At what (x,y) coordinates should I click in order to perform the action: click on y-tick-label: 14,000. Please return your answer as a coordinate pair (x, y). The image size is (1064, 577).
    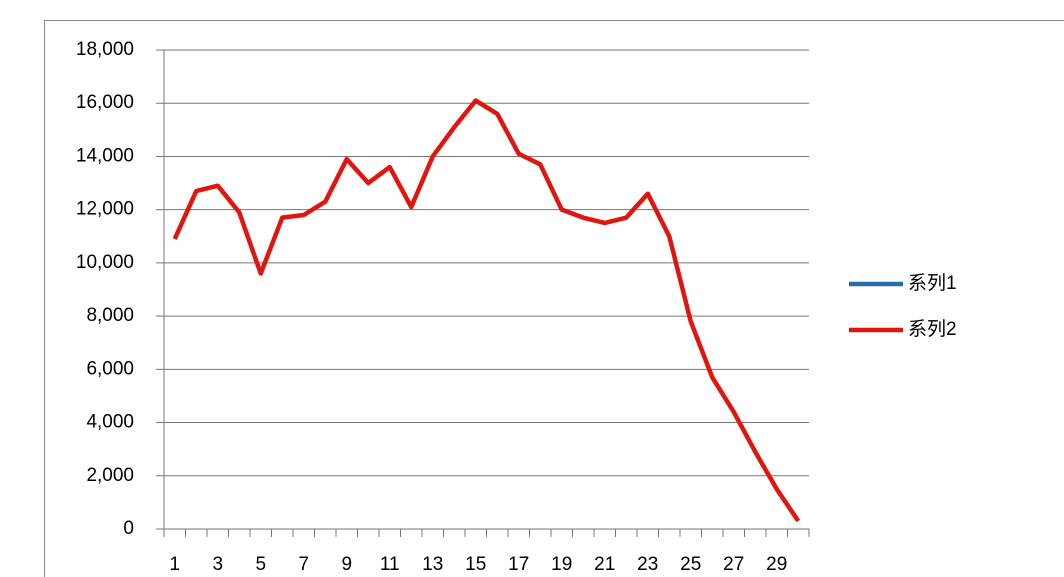
    Looking at the image, I should click on (105, 155).